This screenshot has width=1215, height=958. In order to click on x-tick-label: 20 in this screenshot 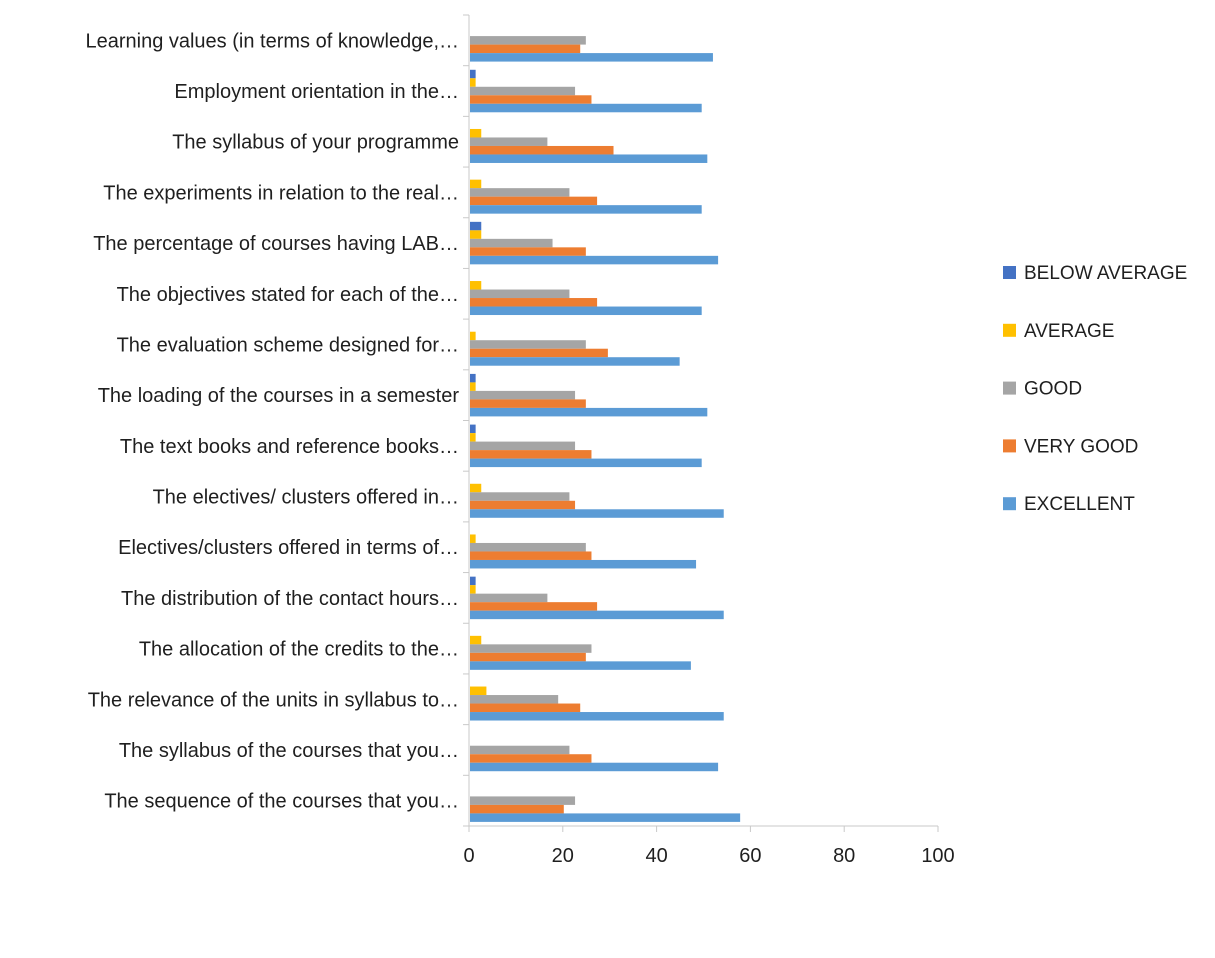, I will do `click(563, 856)`.